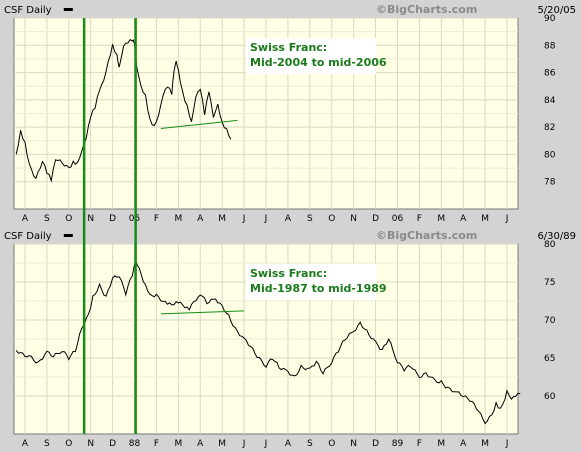  What do you see at coordinates (123, 110) in the screenshot?
I see `price-series-line` at bounding box center [123, 110].